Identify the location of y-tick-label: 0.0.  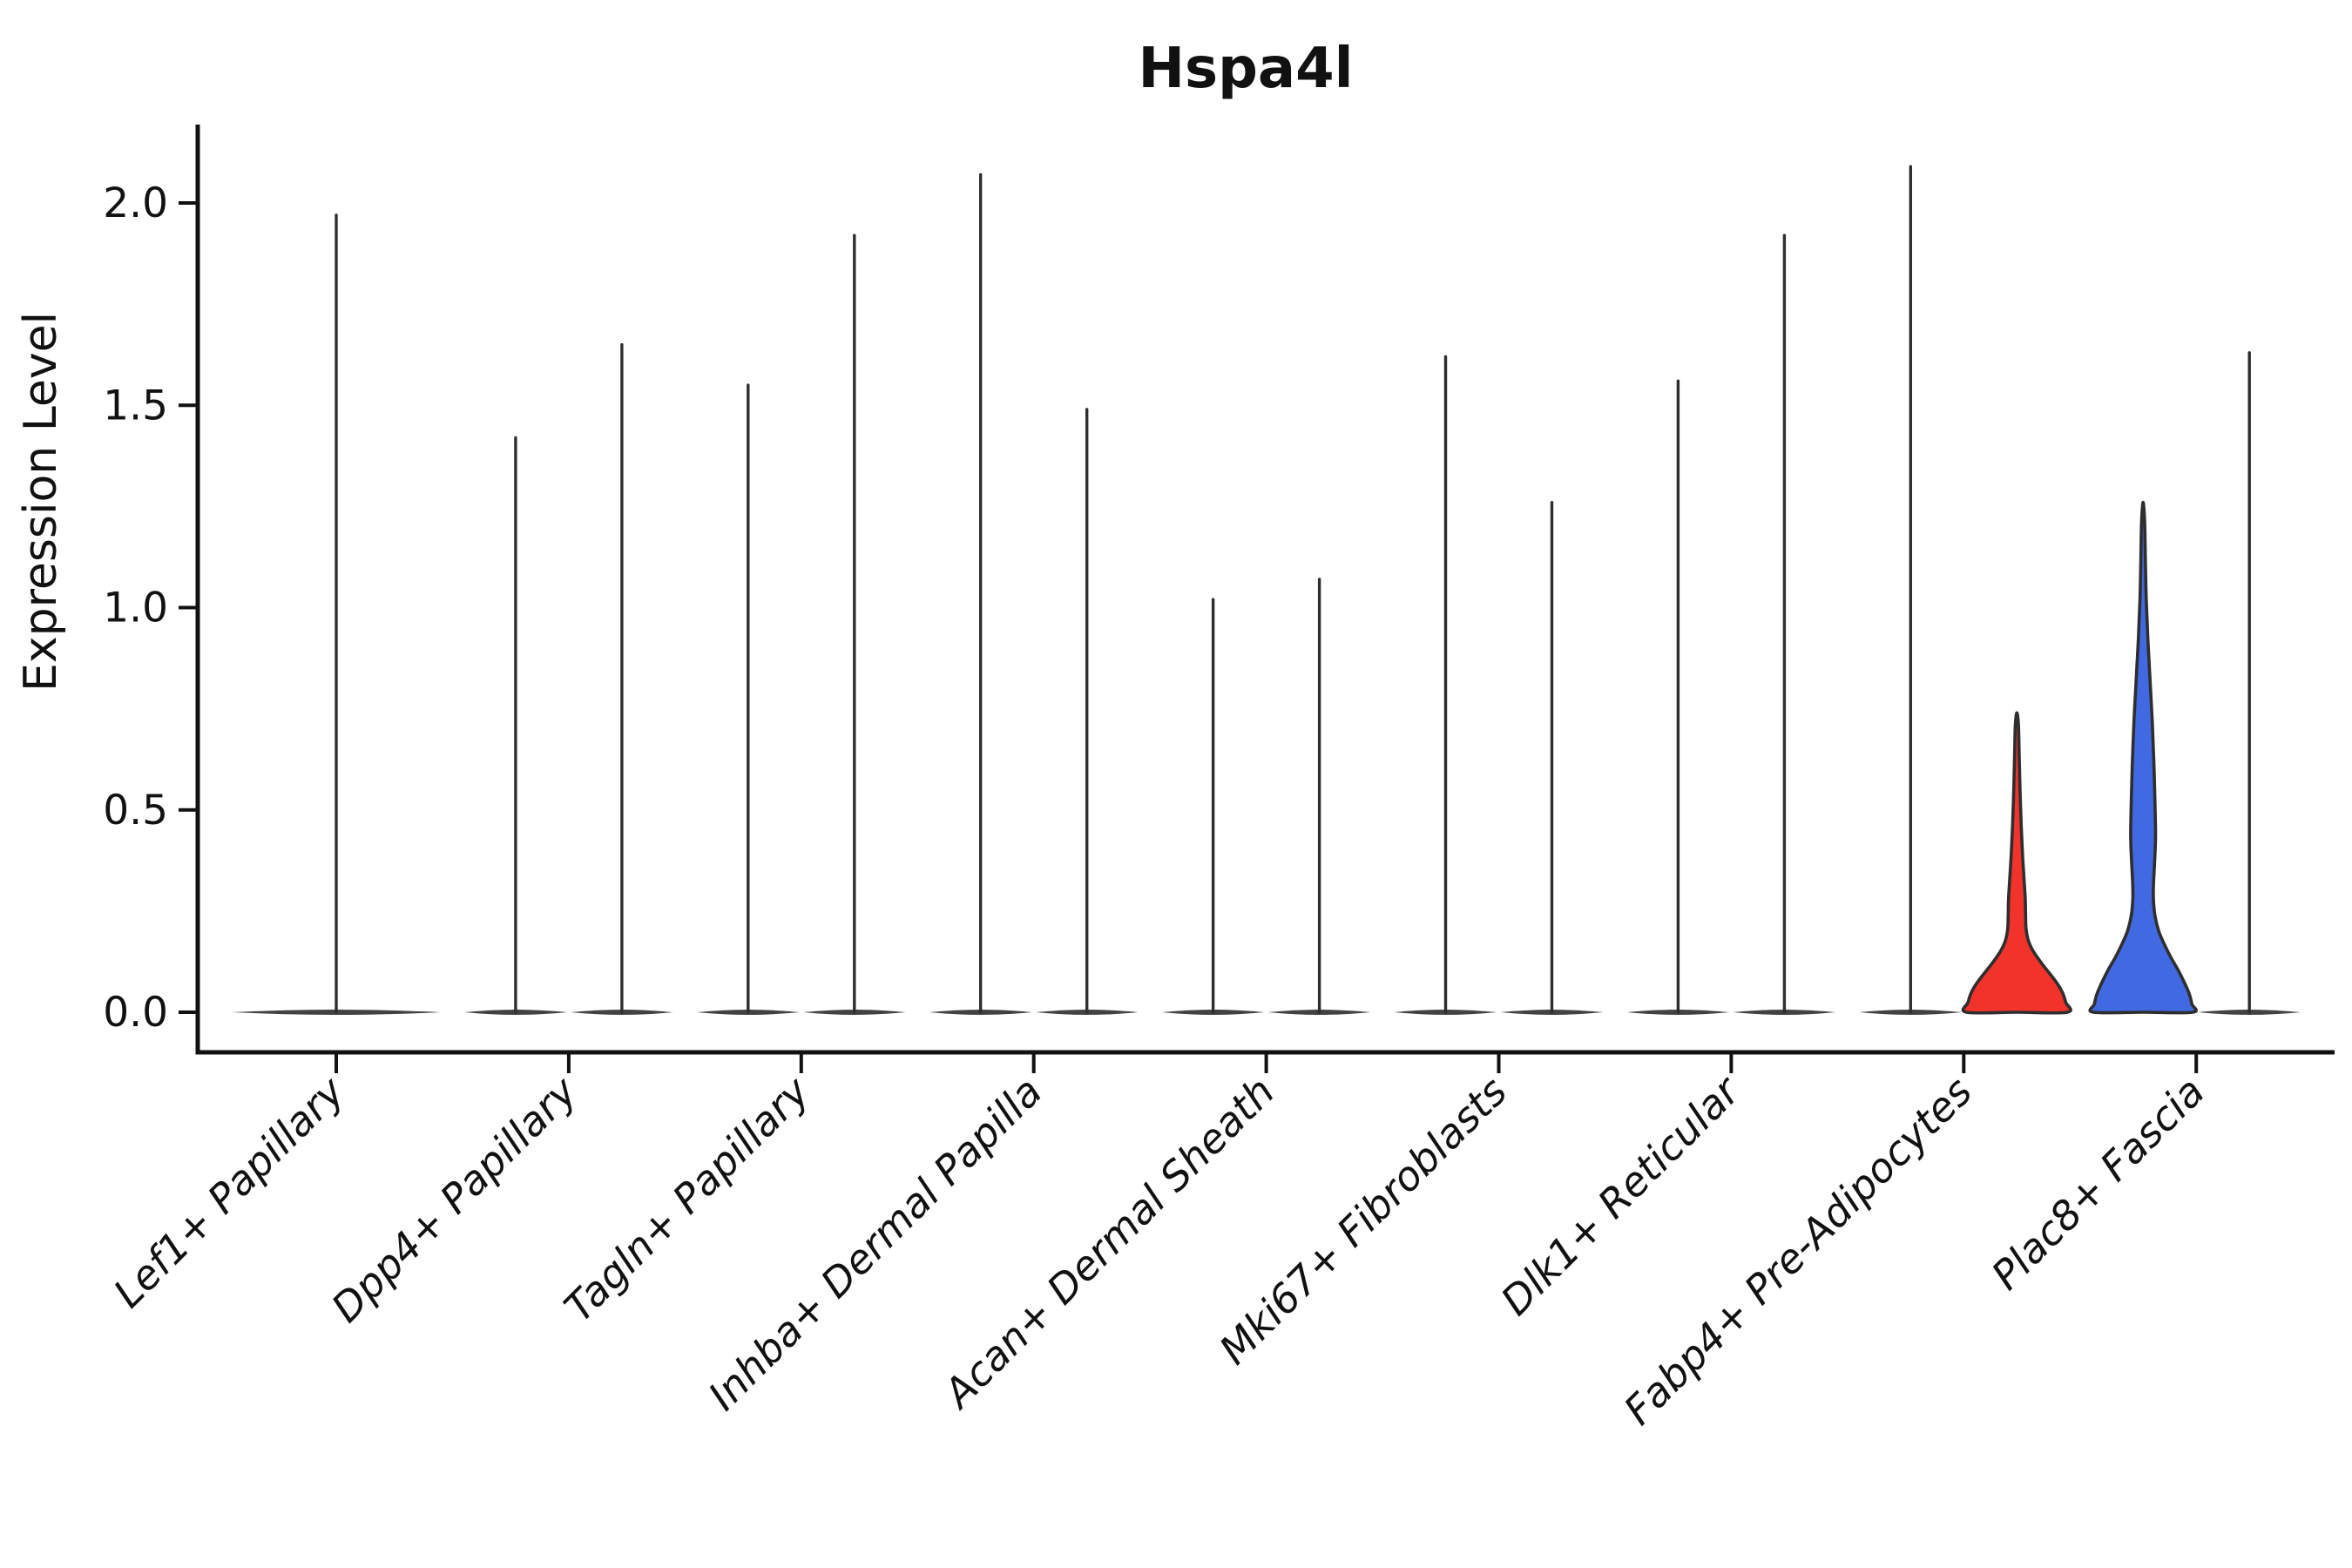
(135, 1013).